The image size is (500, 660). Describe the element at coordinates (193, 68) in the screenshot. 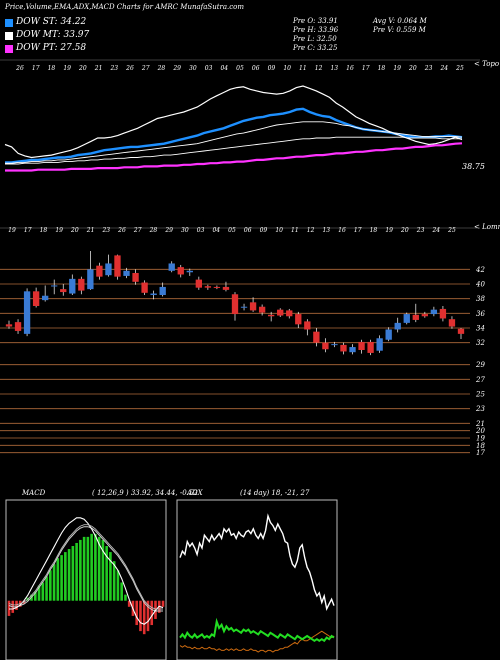

I see `ema-top-label-11: 30` at that location.